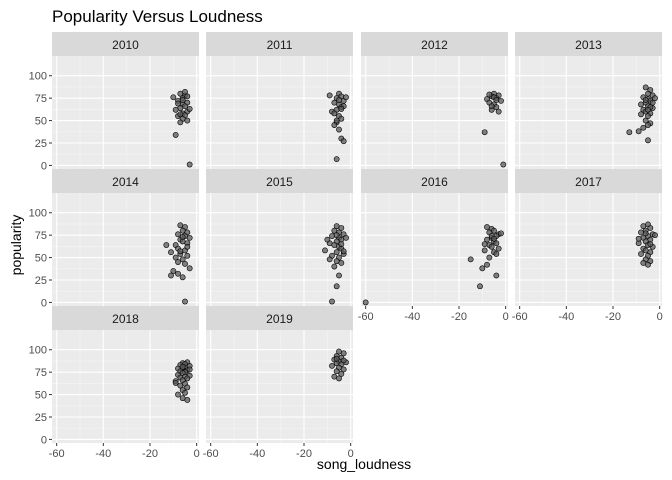 This screenshot has height=480, width=672. I want to click on y-tick-label: 0, so click(44, 303).